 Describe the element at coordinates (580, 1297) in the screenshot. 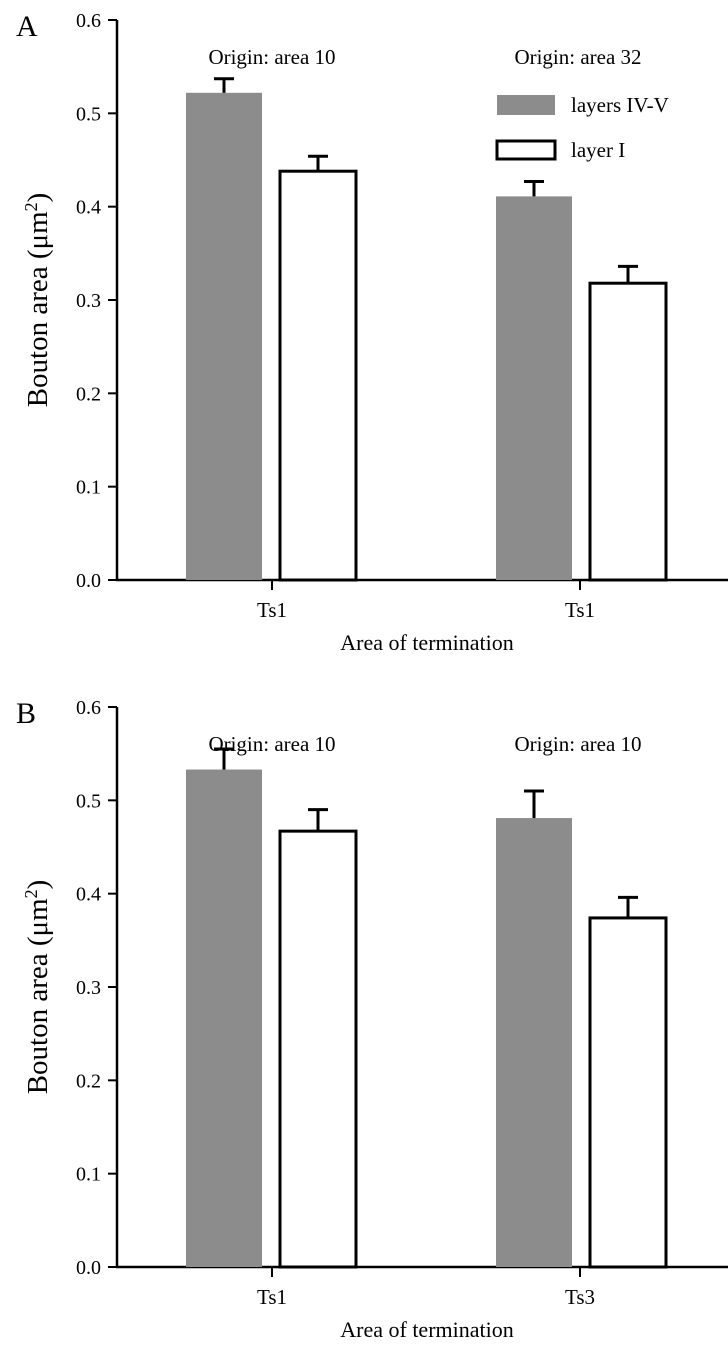

I see `x-tick-label: Ts3` at that location.